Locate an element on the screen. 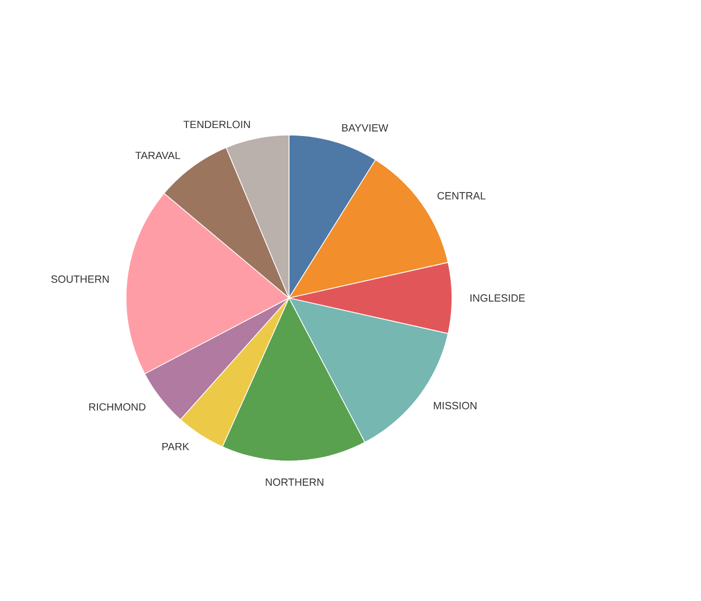  slice-label: RICHMOND is located at coordinates (117, 407).